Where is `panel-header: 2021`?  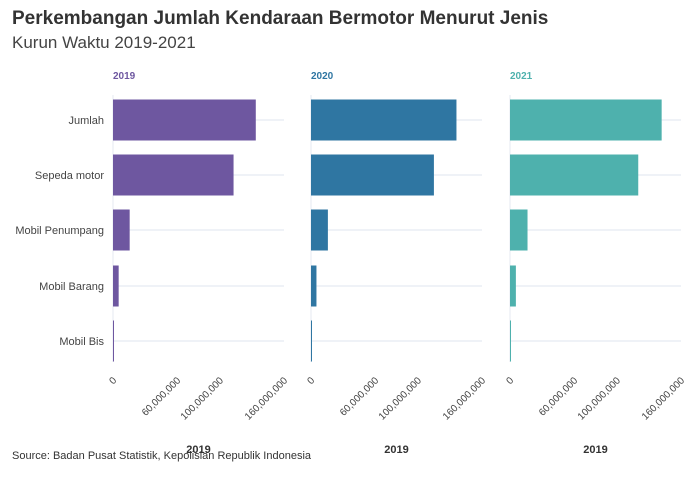
panel-header: 2021 is located at coordinates (521, 76).